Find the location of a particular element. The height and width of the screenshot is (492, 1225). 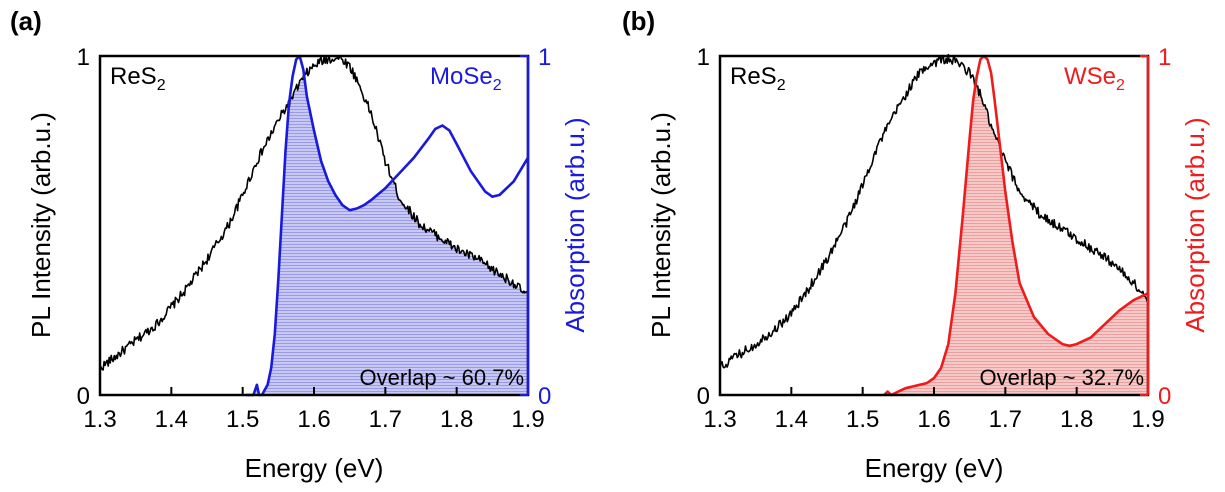

overlap-annotation: Overlap ~ 60.7% is located at coordinates (442, 377).